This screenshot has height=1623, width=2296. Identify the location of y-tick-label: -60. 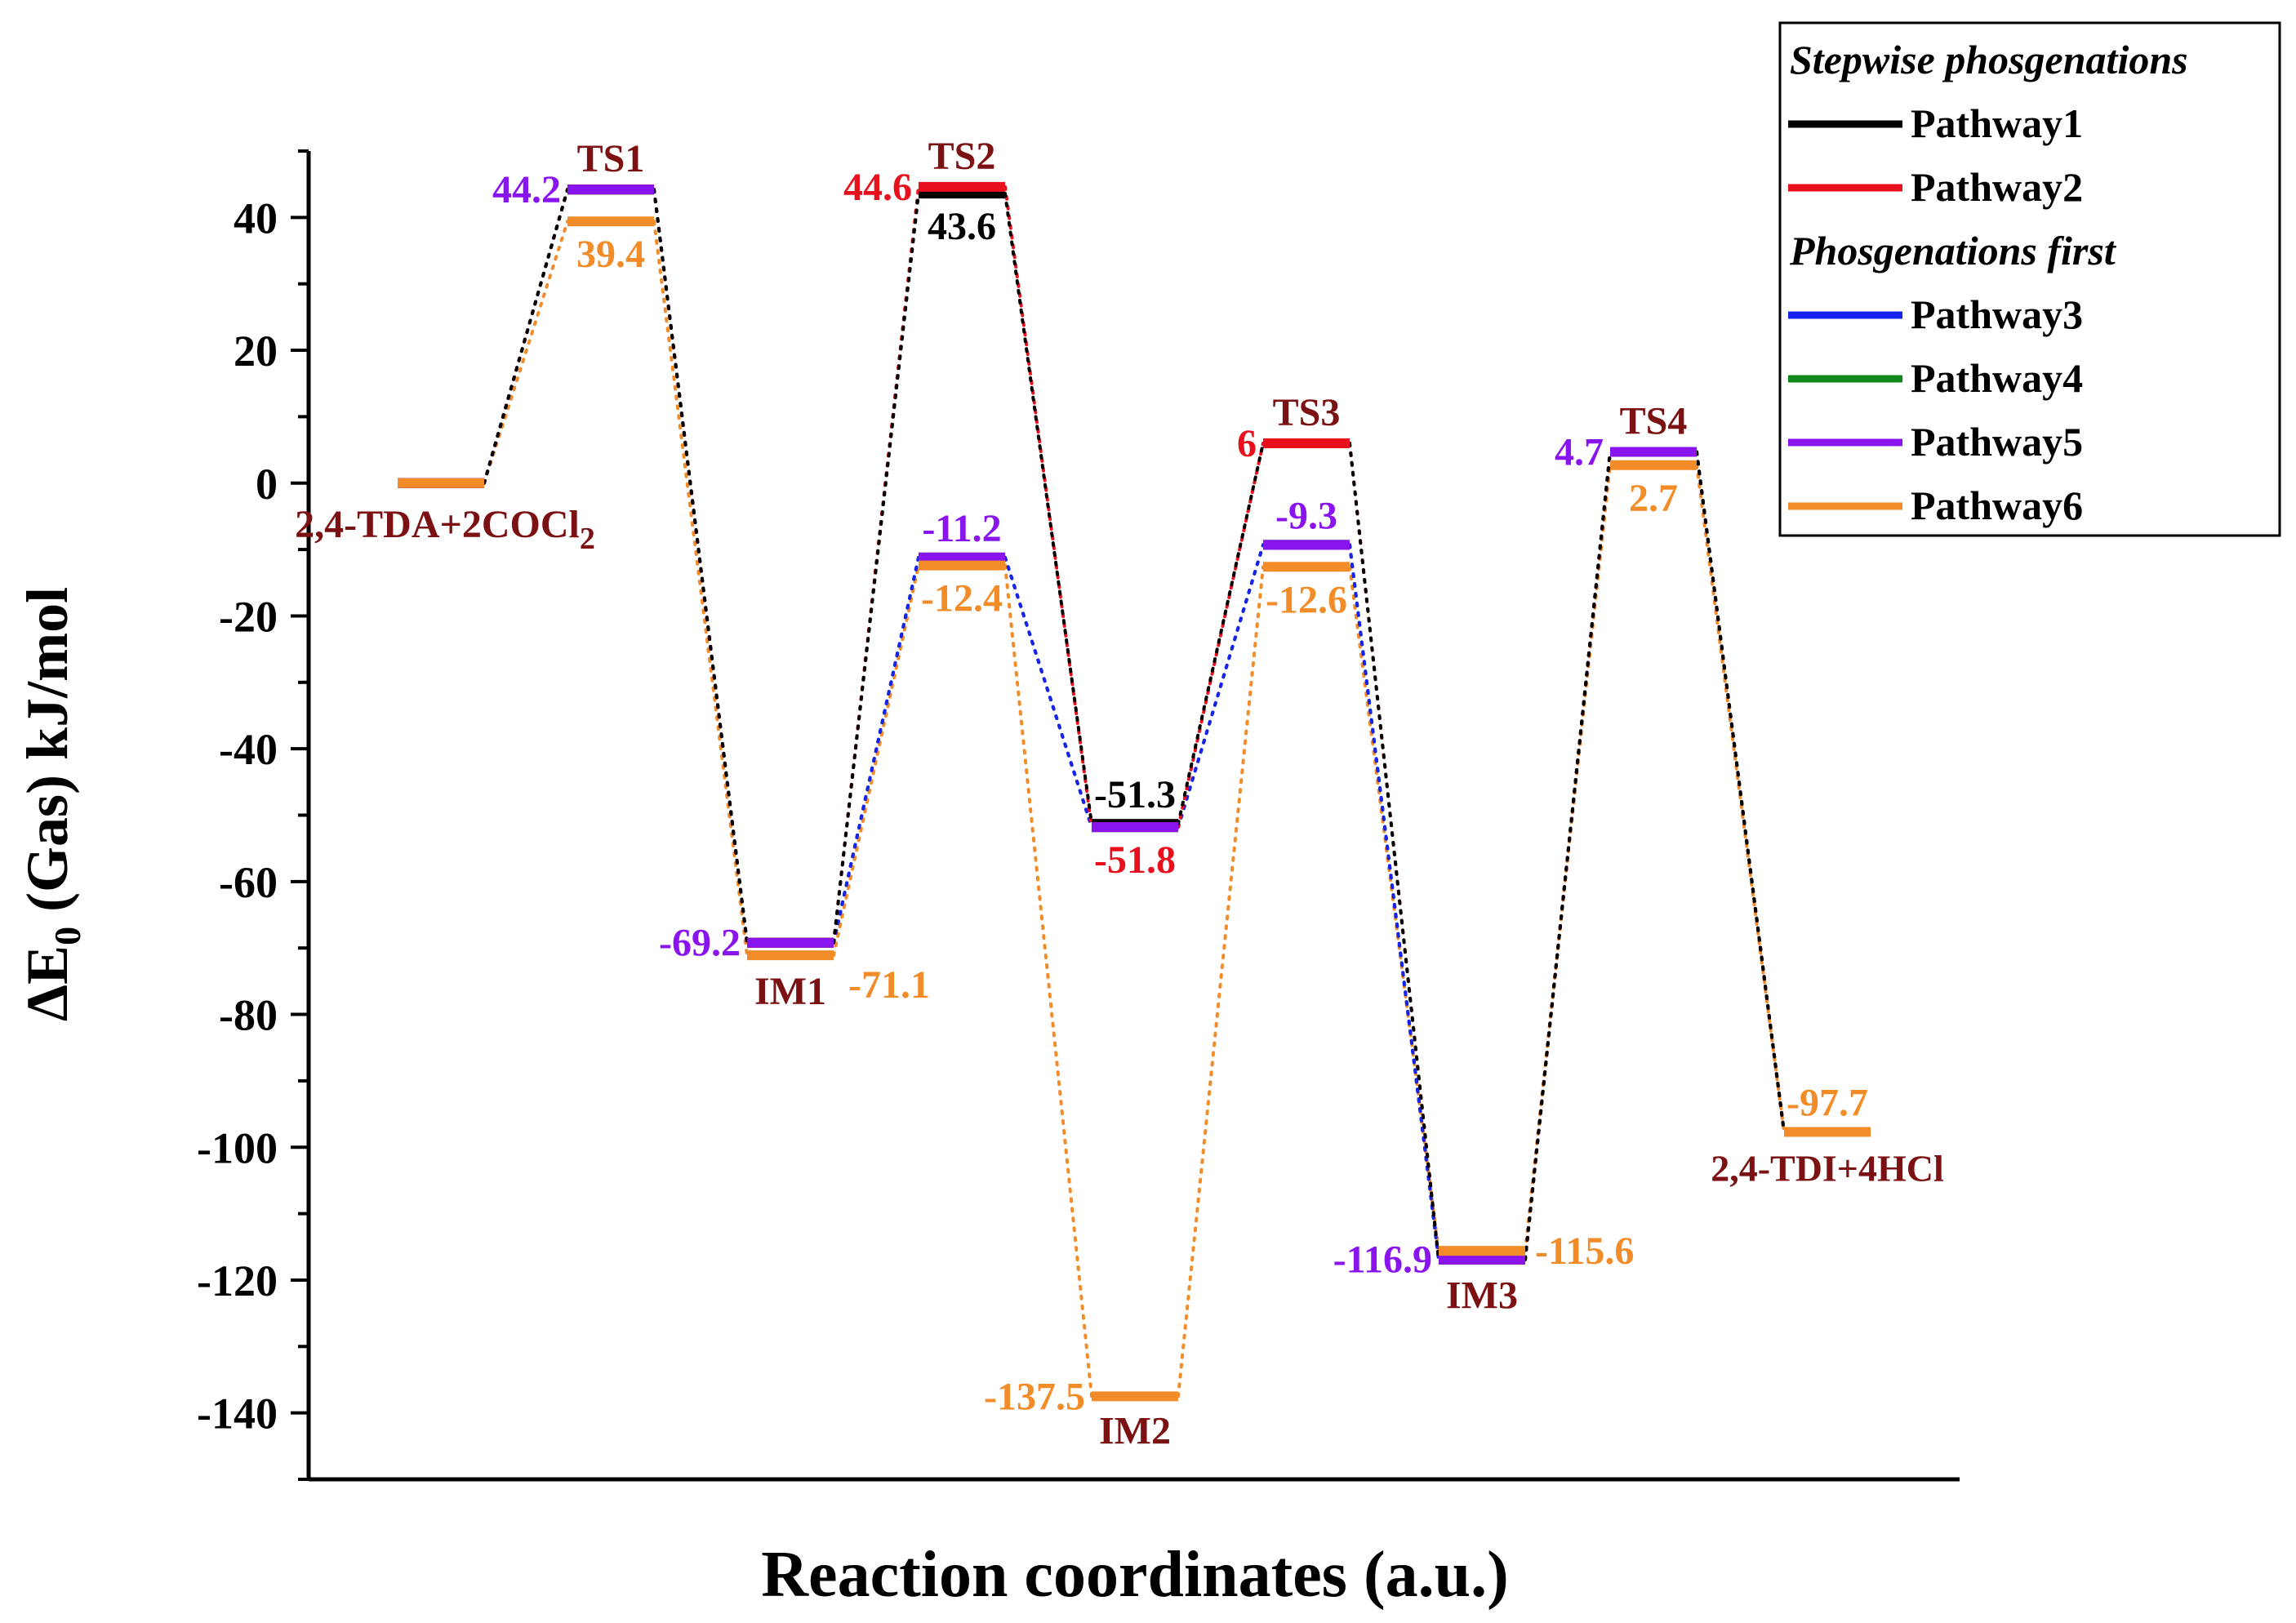
(248, 882).